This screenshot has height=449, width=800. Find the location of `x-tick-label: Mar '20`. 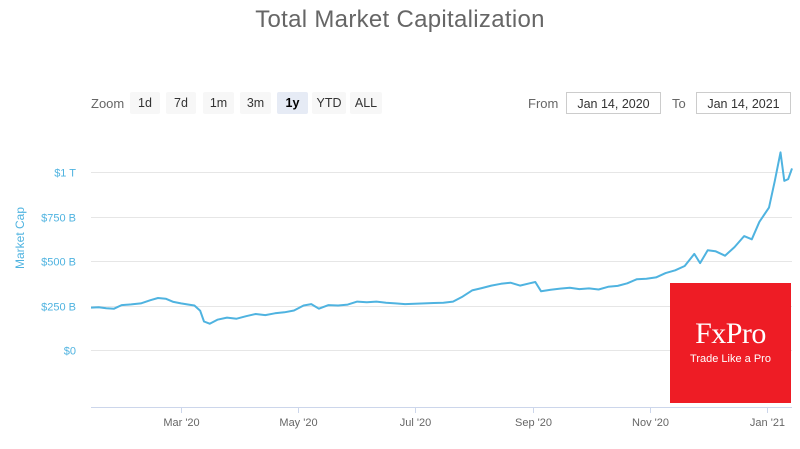

x-tick-label: Mar '20 is located at coordinates (181, 423).